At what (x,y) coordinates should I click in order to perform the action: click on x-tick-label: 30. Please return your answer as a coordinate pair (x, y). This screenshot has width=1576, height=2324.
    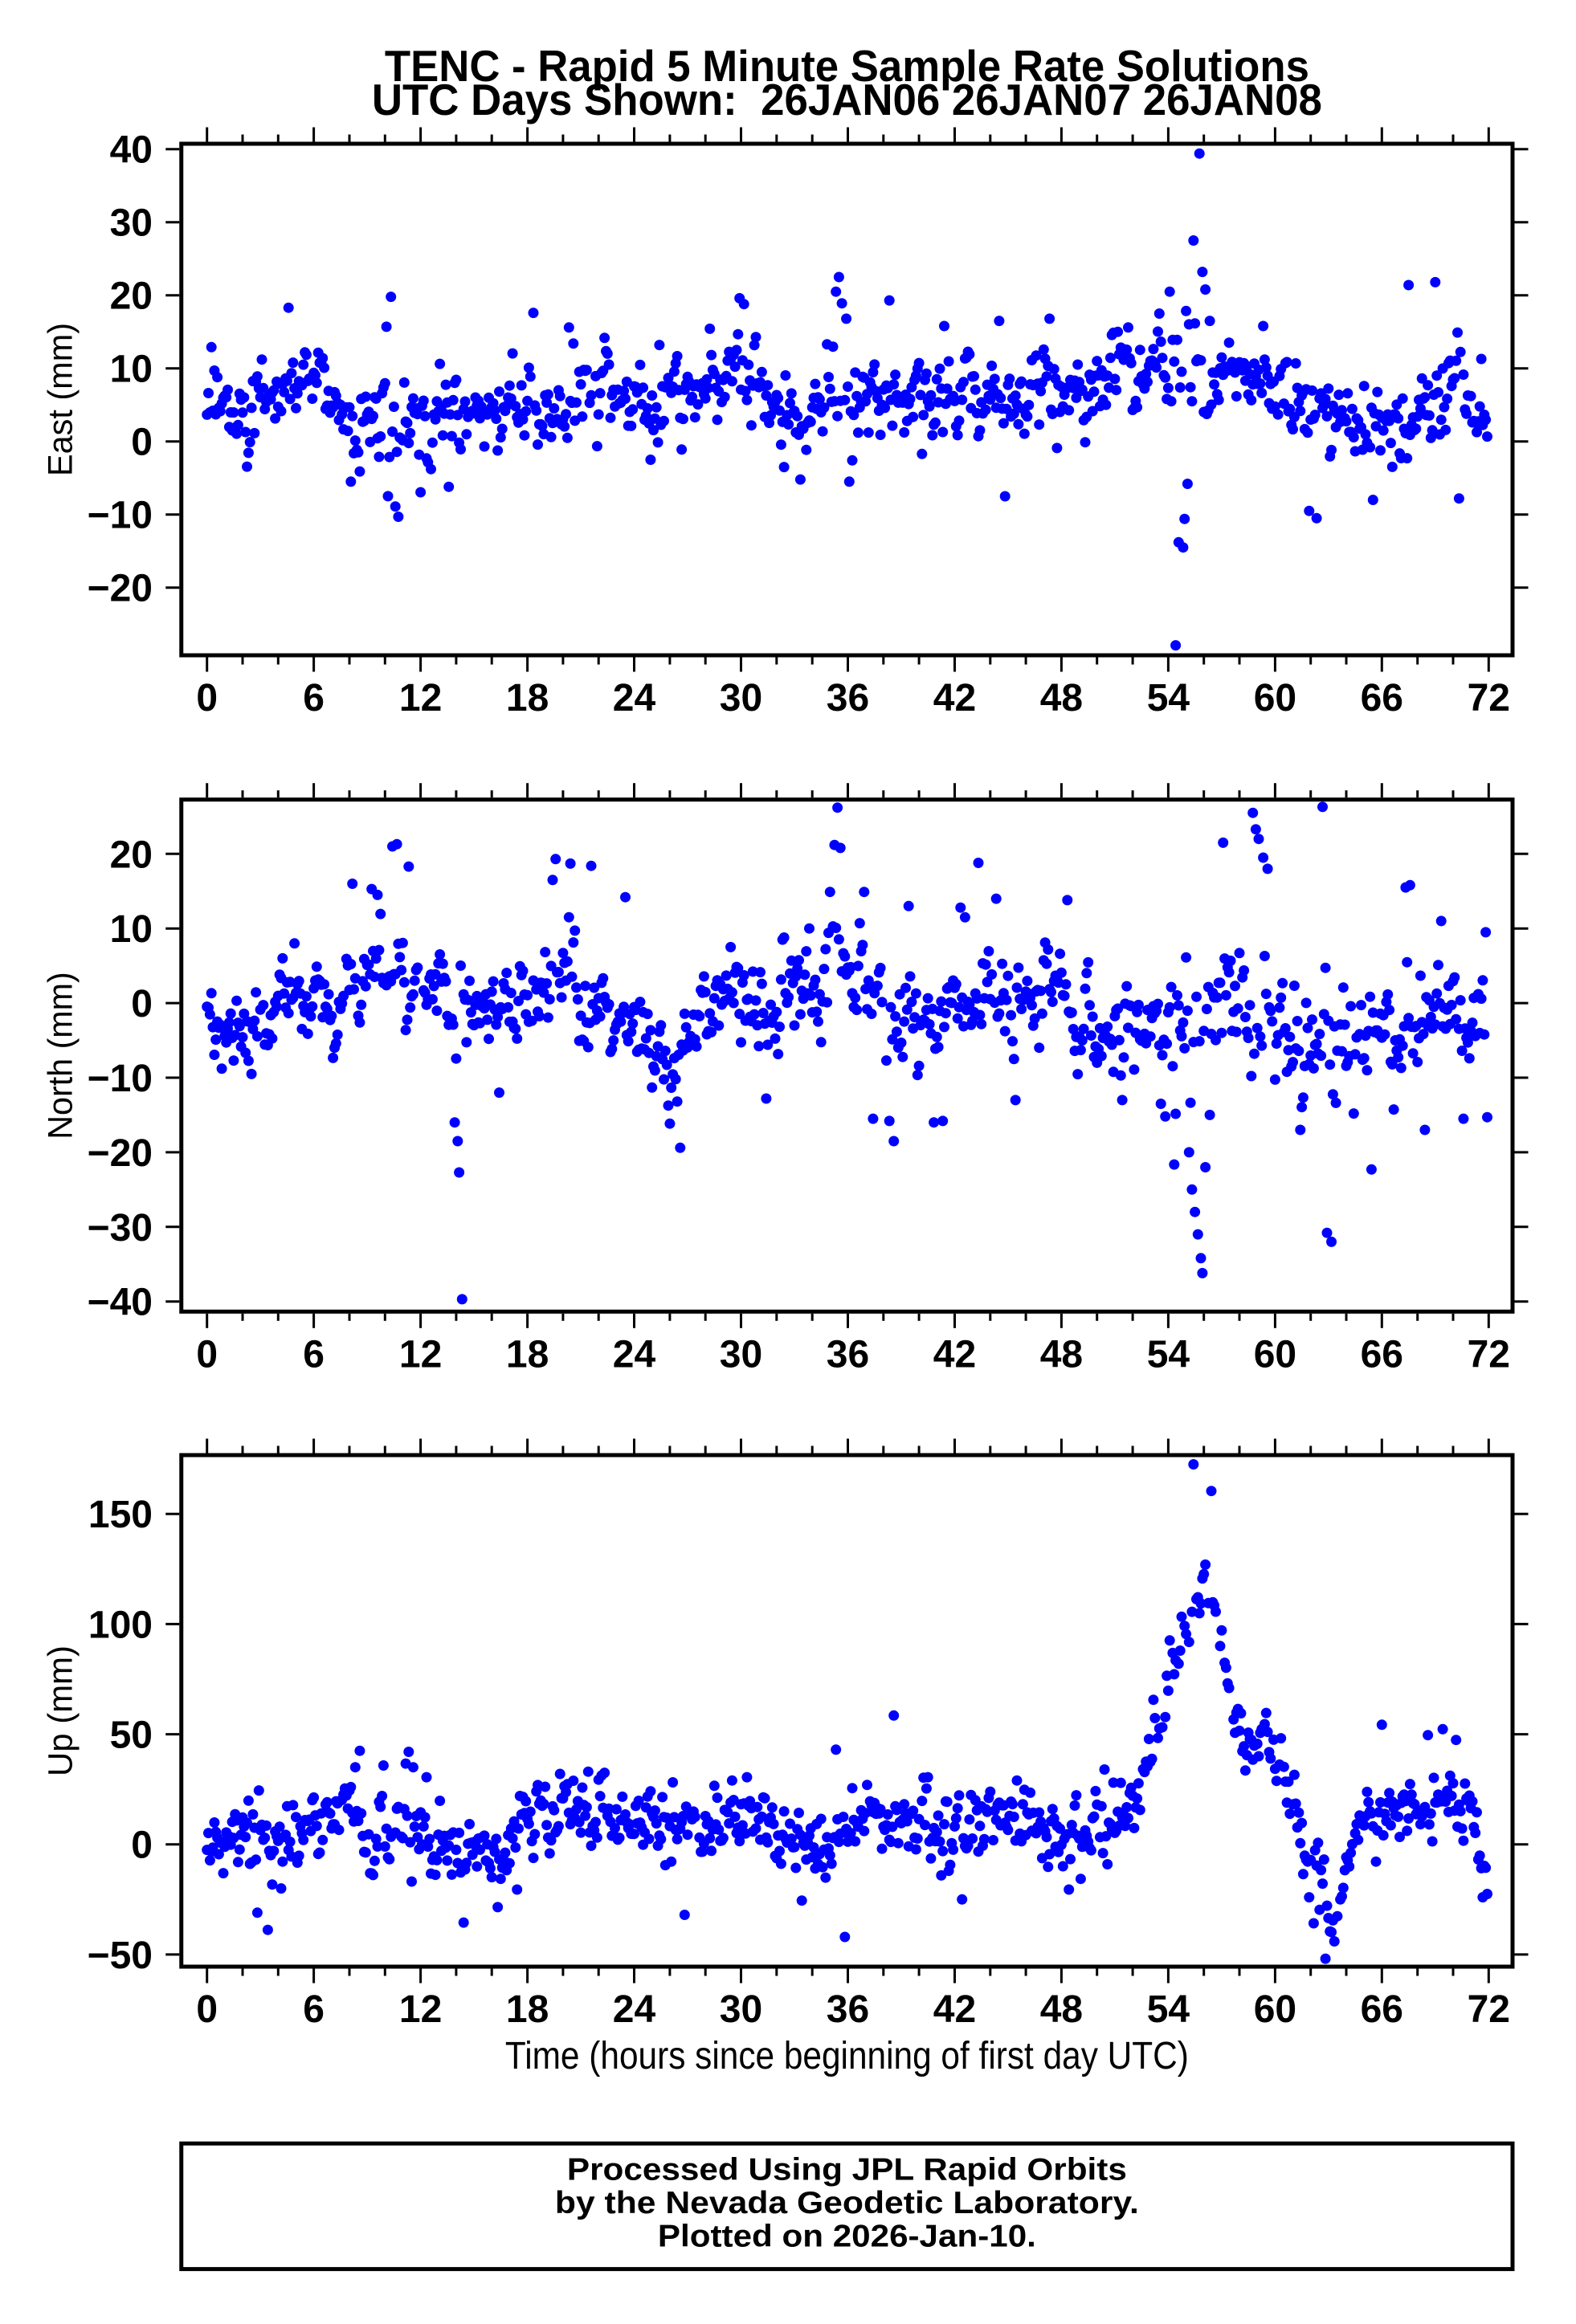
    Looking at the image, I should click on (741, 2010).